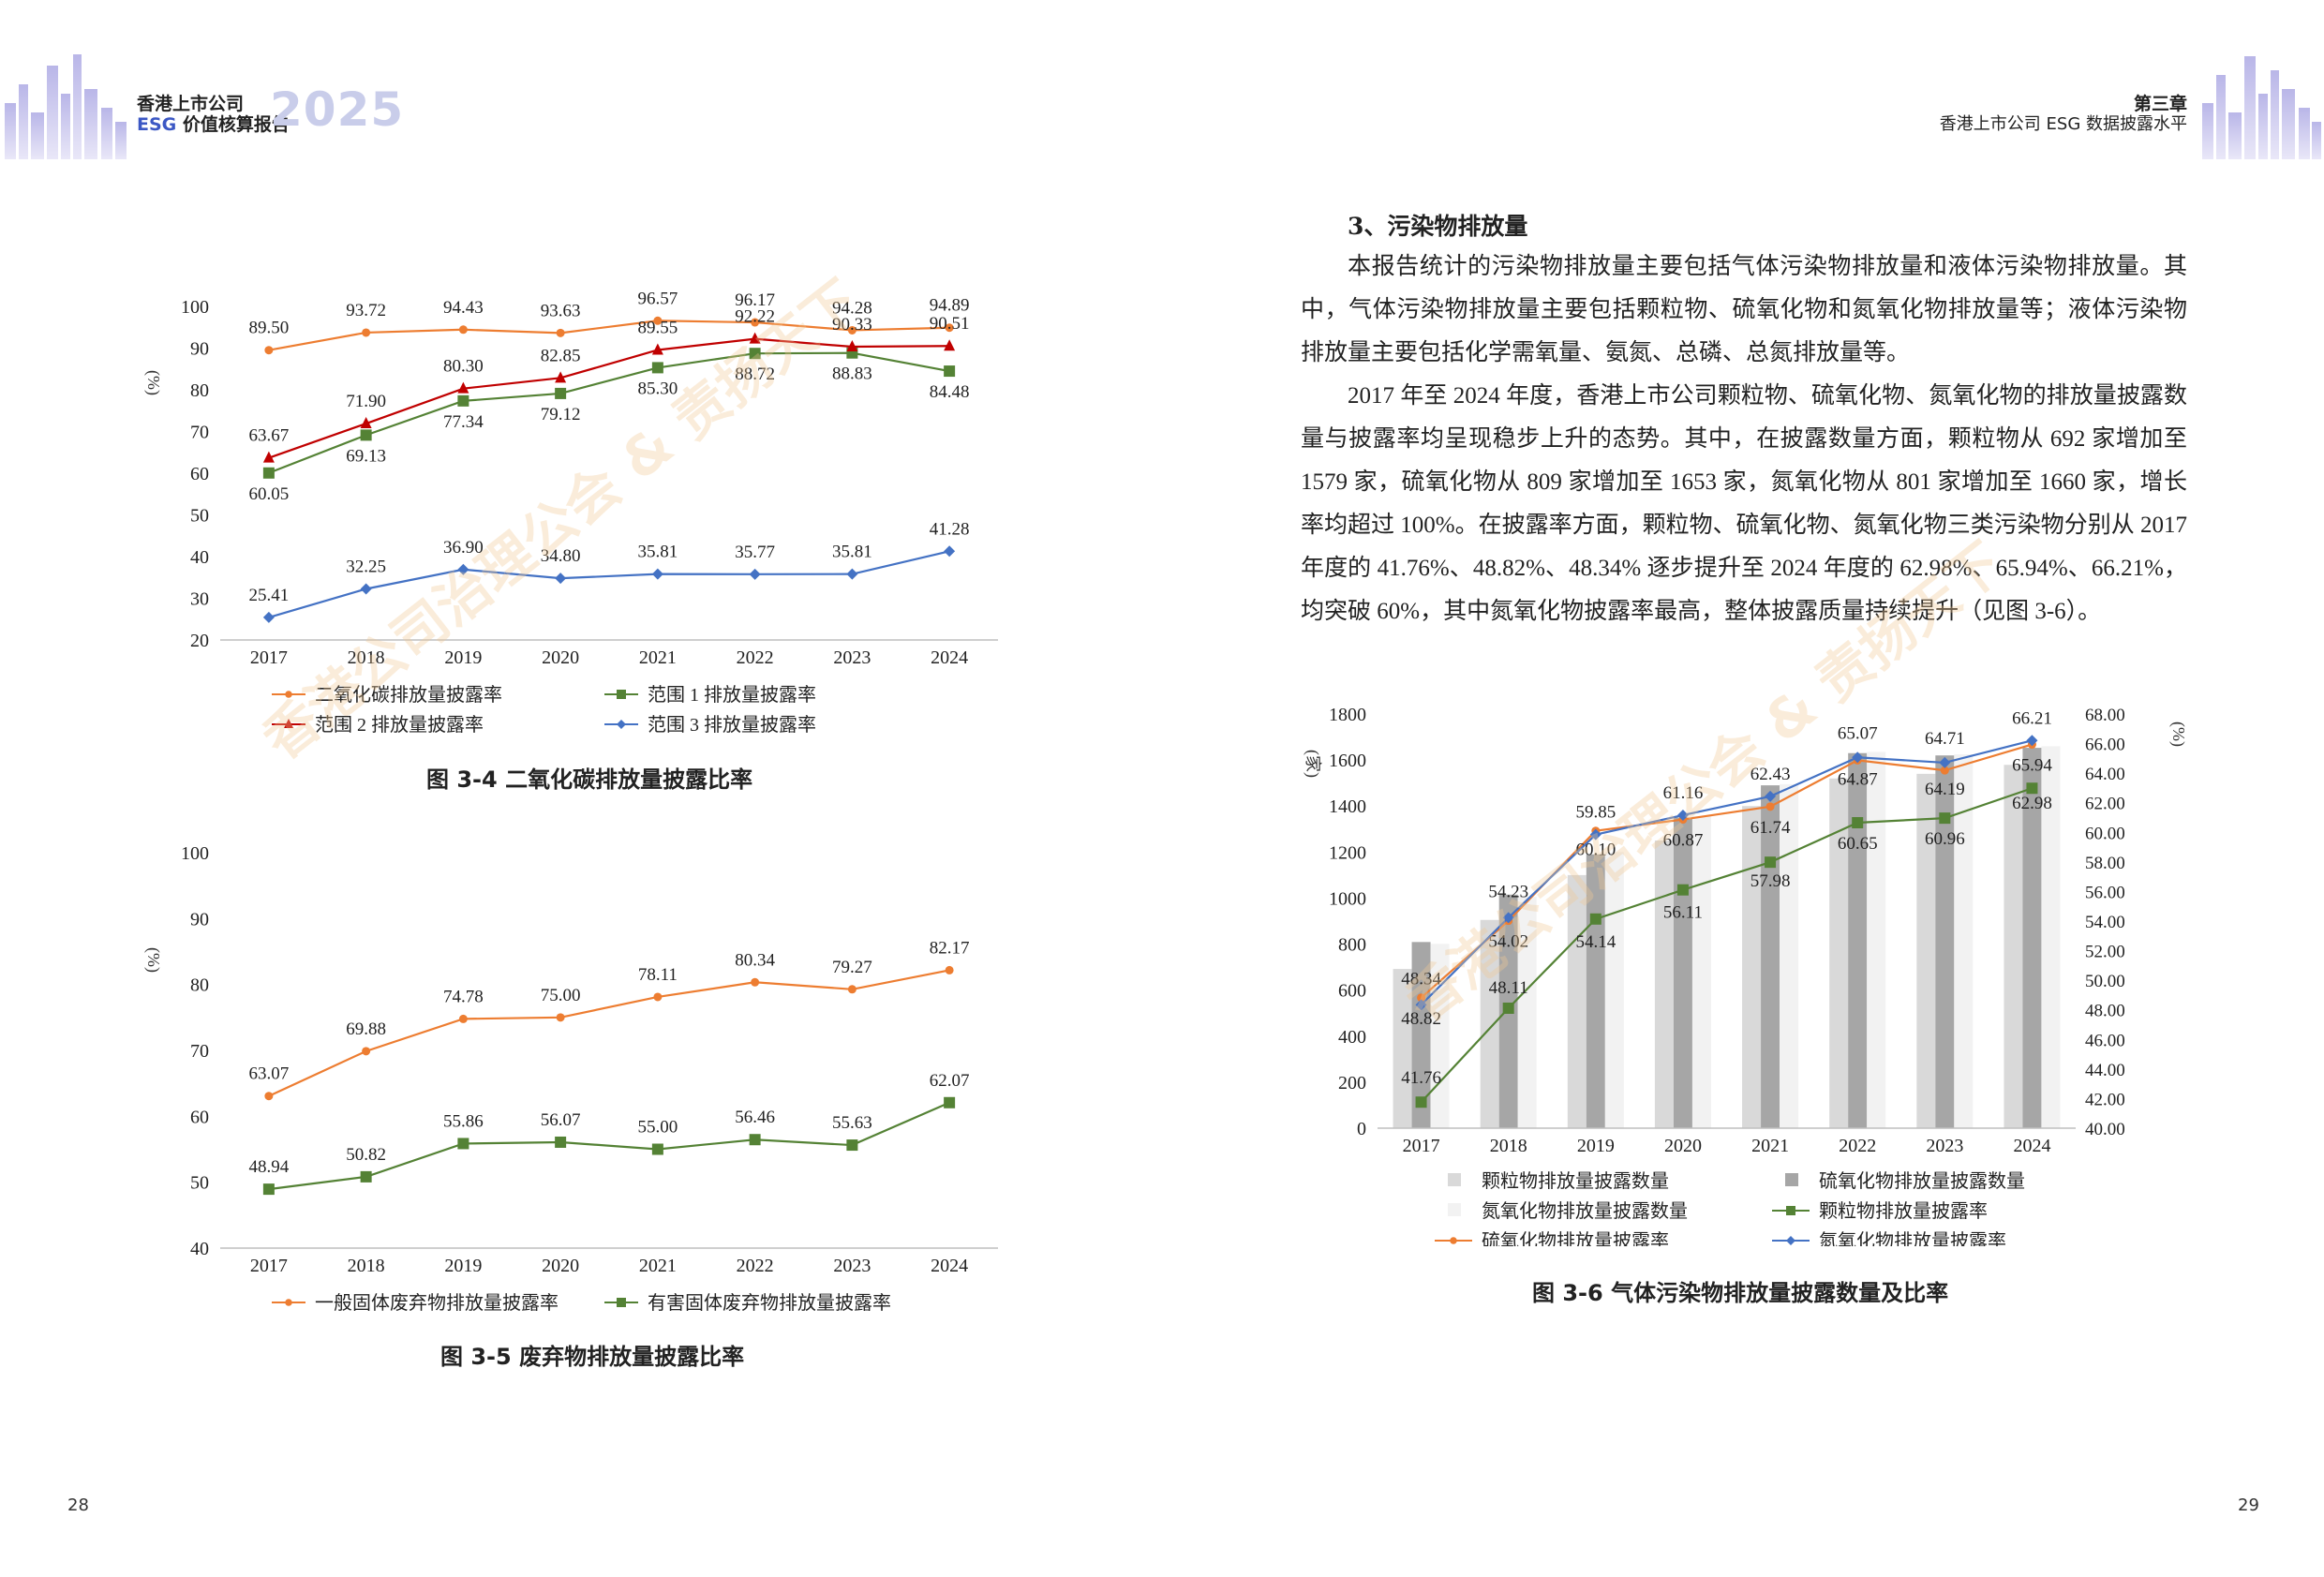  I want to click on data-label: 56.11, so click(1683, 913).